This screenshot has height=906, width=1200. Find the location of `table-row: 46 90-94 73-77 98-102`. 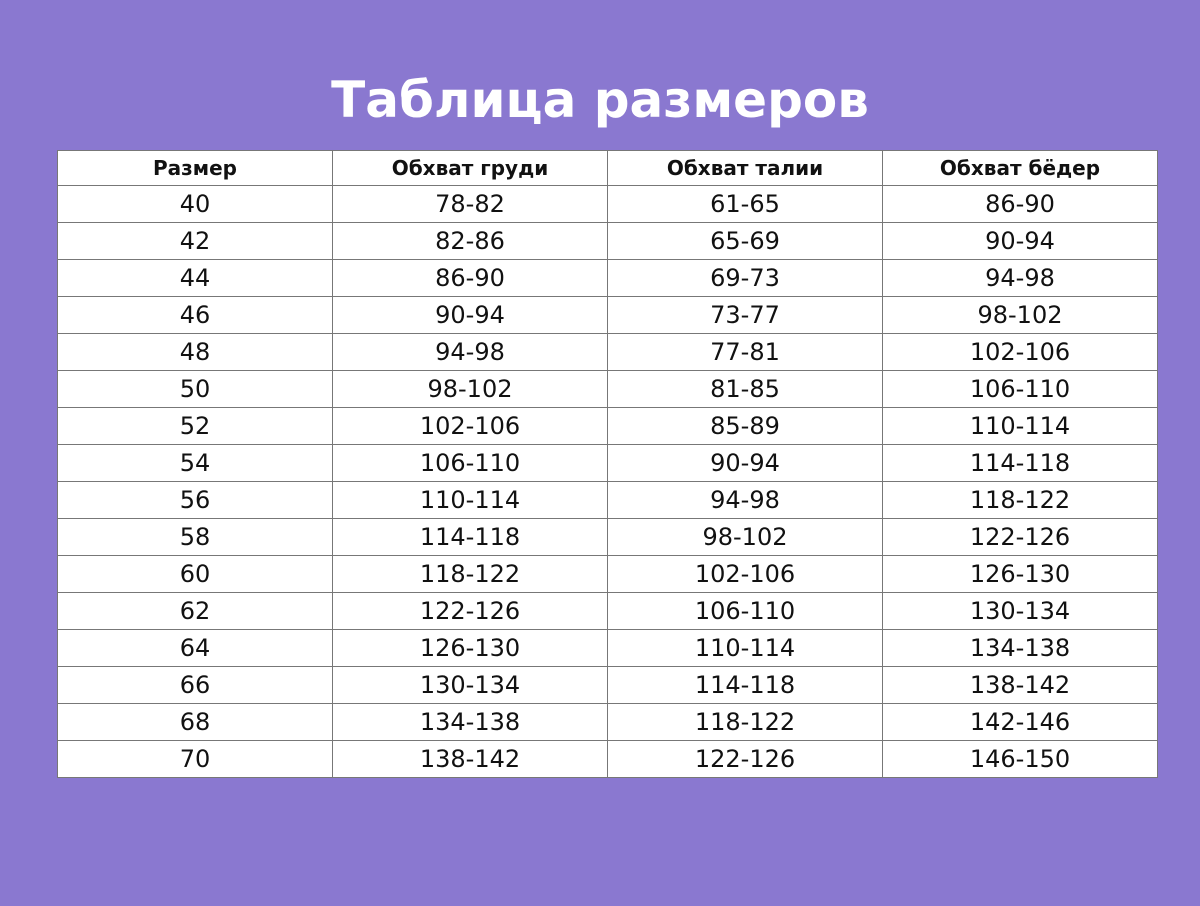

table-row: 46 90-94 73-77 98-102 is located at coordinates (607, 315).